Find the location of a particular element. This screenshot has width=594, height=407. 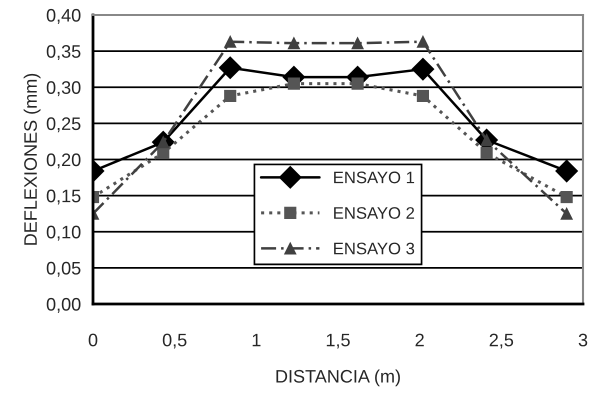

x-tick-label: 0,5 is located at coordinates (174, 341).